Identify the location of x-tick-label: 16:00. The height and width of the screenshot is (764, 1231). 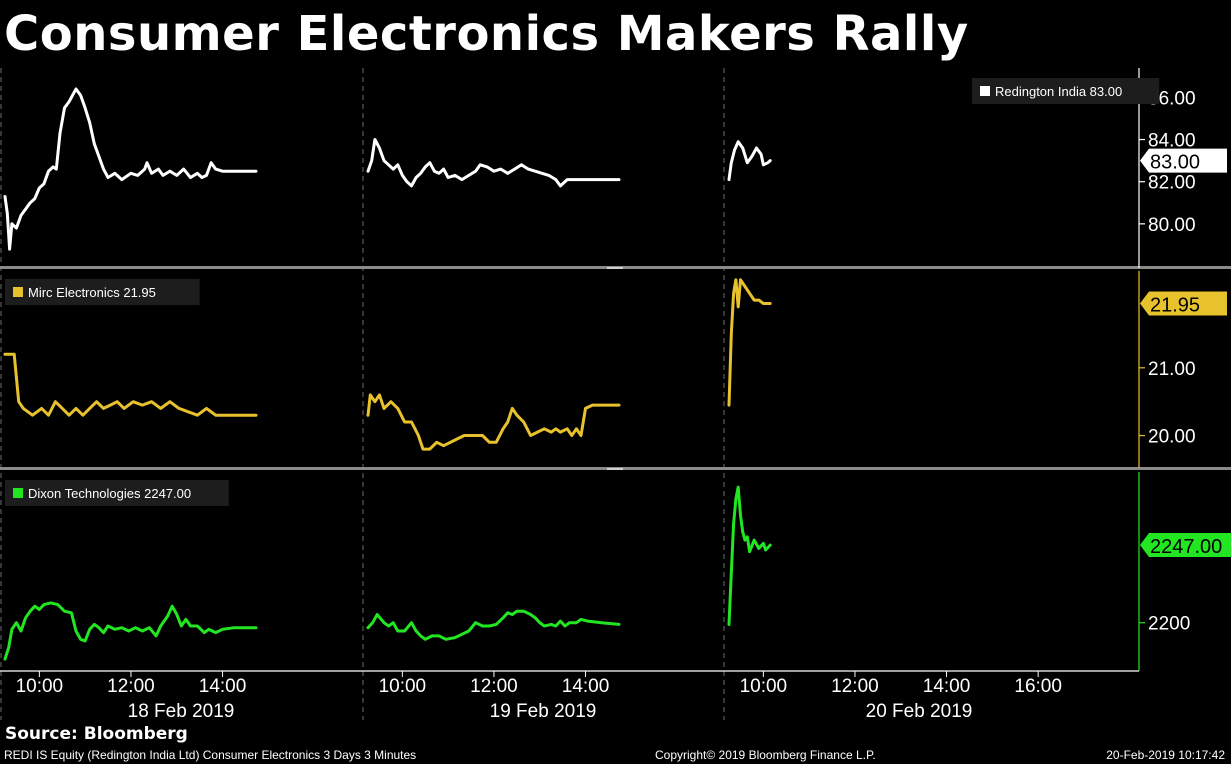
(1038, 686).